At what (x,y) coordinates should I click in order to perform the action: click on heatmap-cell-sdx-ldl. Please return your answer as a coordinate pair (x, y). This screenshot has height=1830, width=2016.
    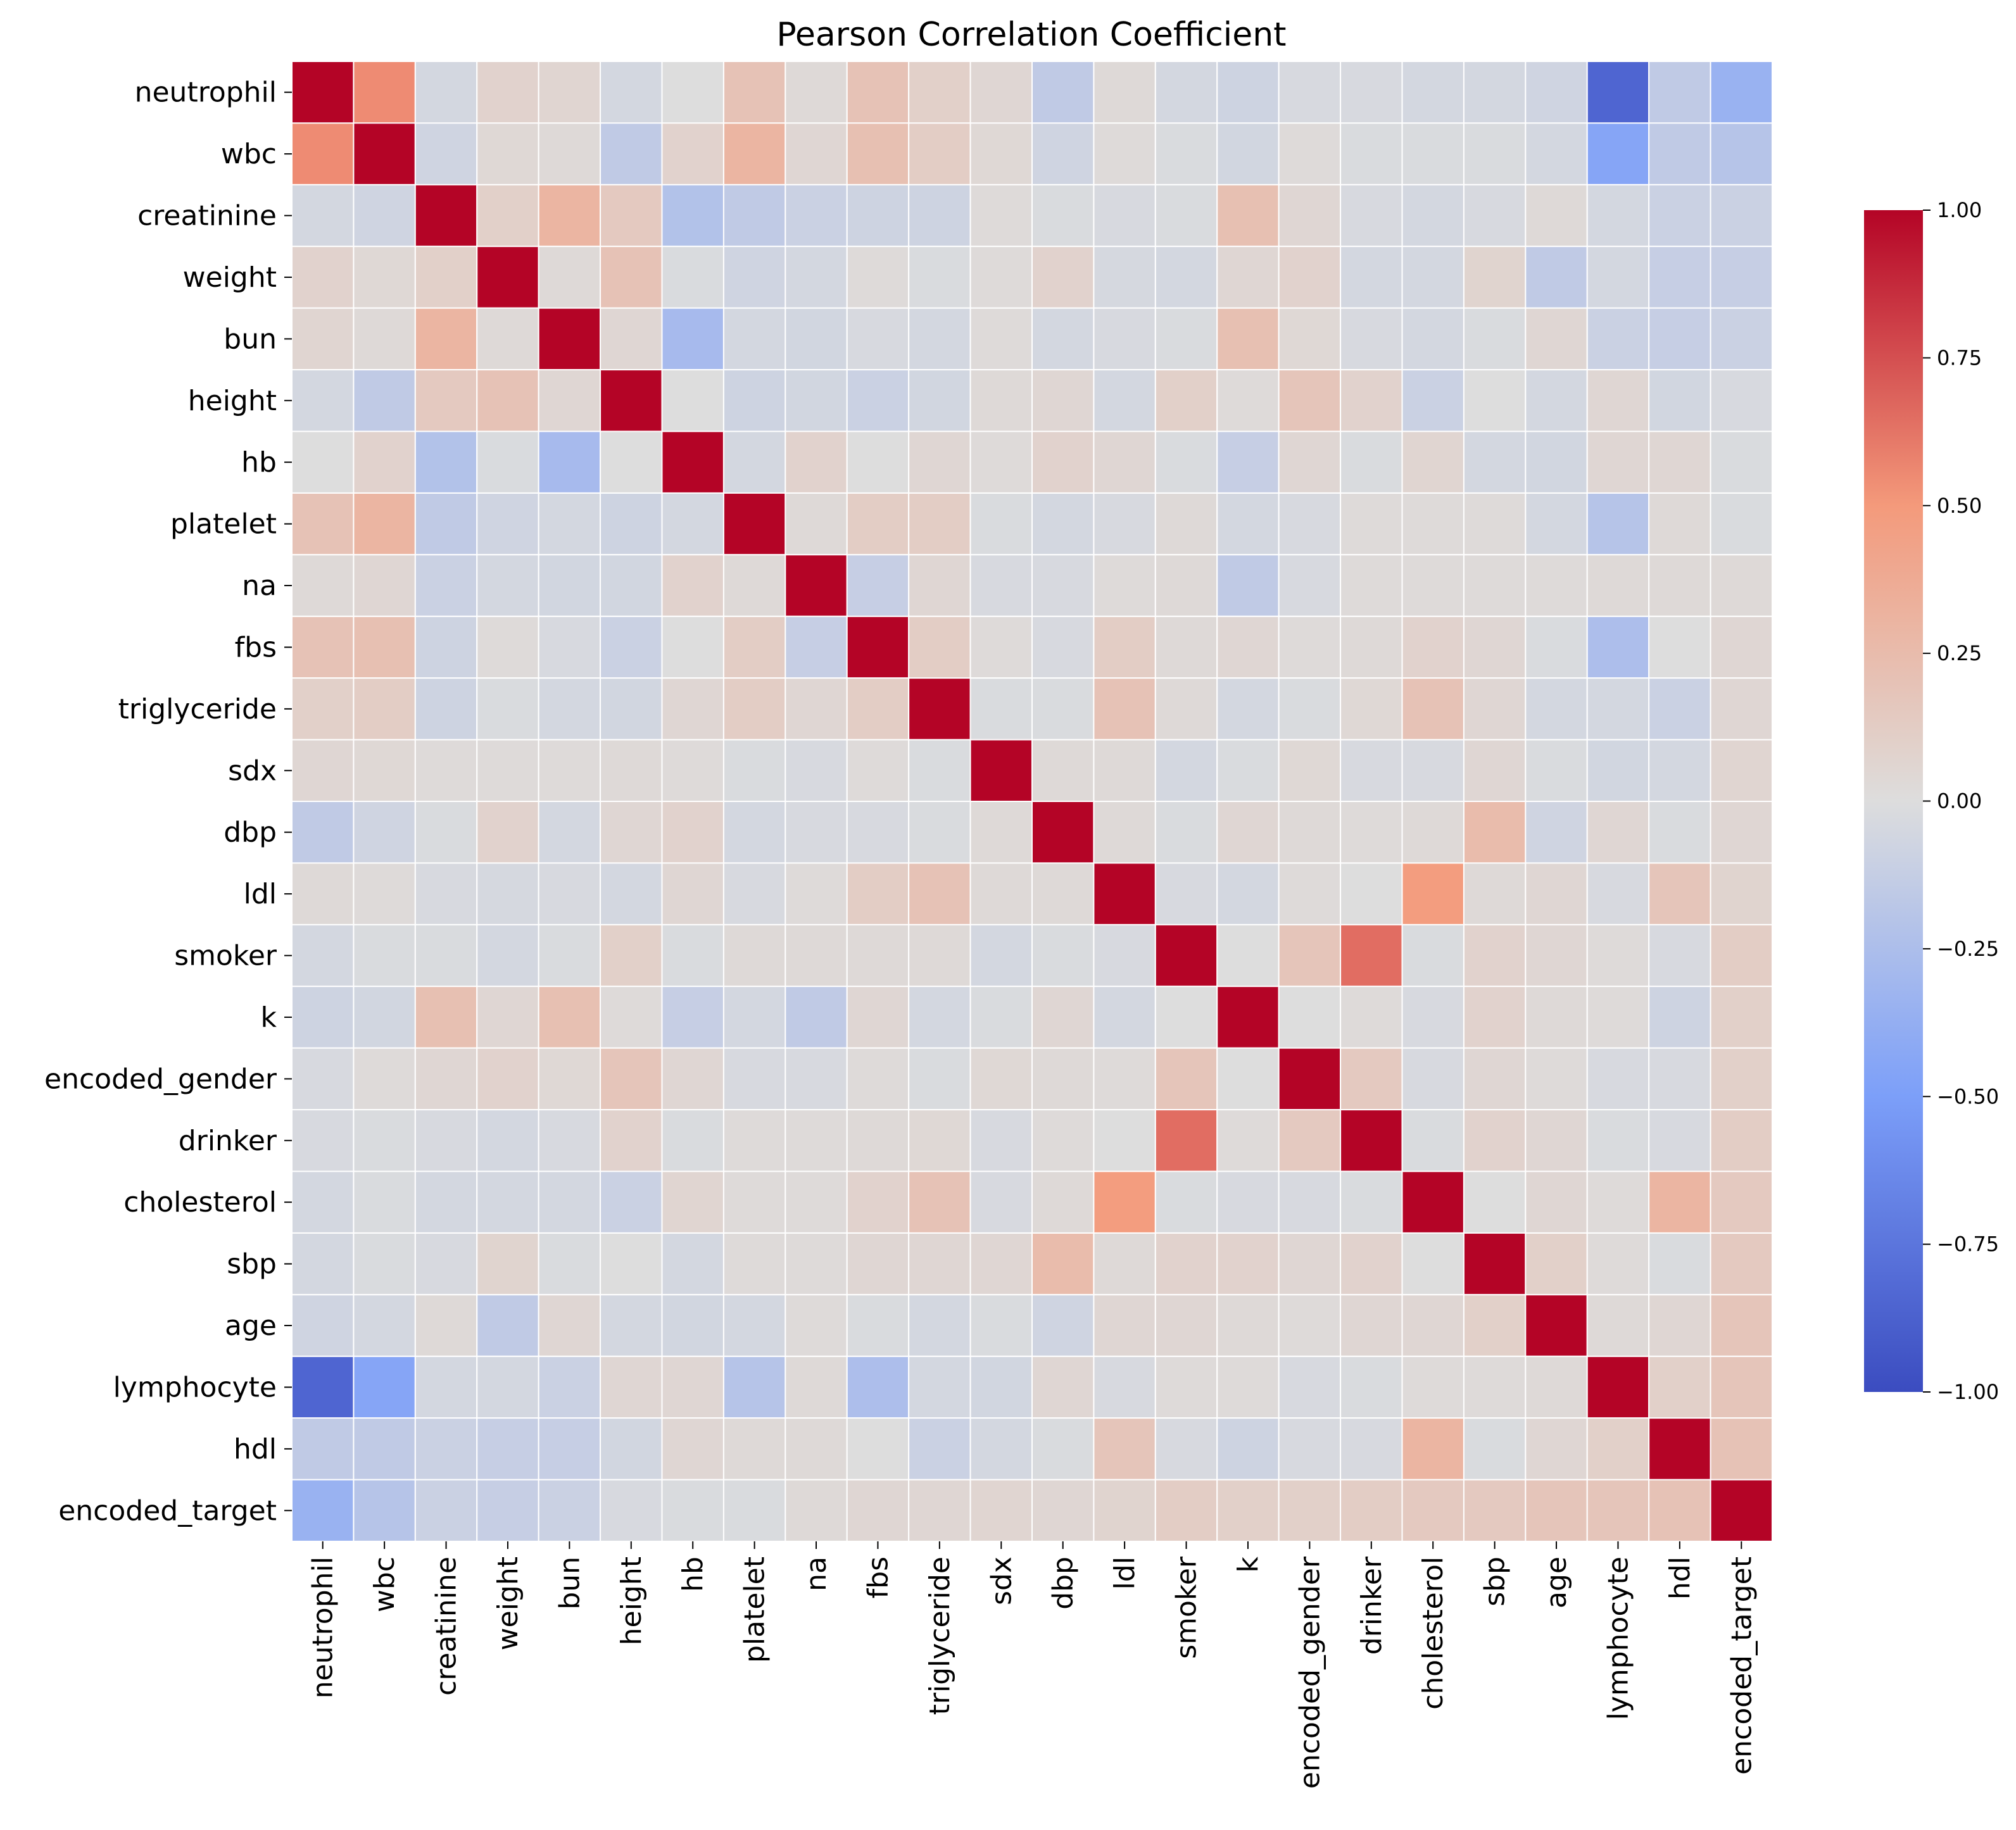
    Looking at the image, I should click on (1124, 770).